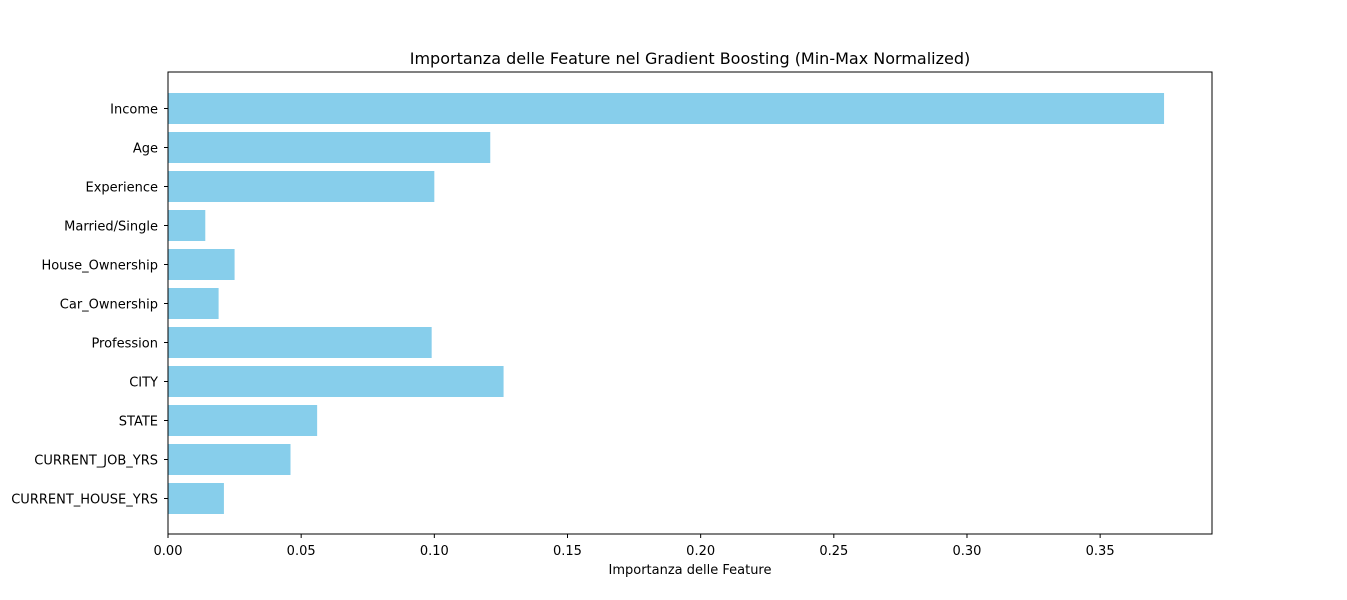  What do you see at coordinates (124, 344) in the screenshot?
I see `y-tick-label: Profession` at bounding box center [124, 344].